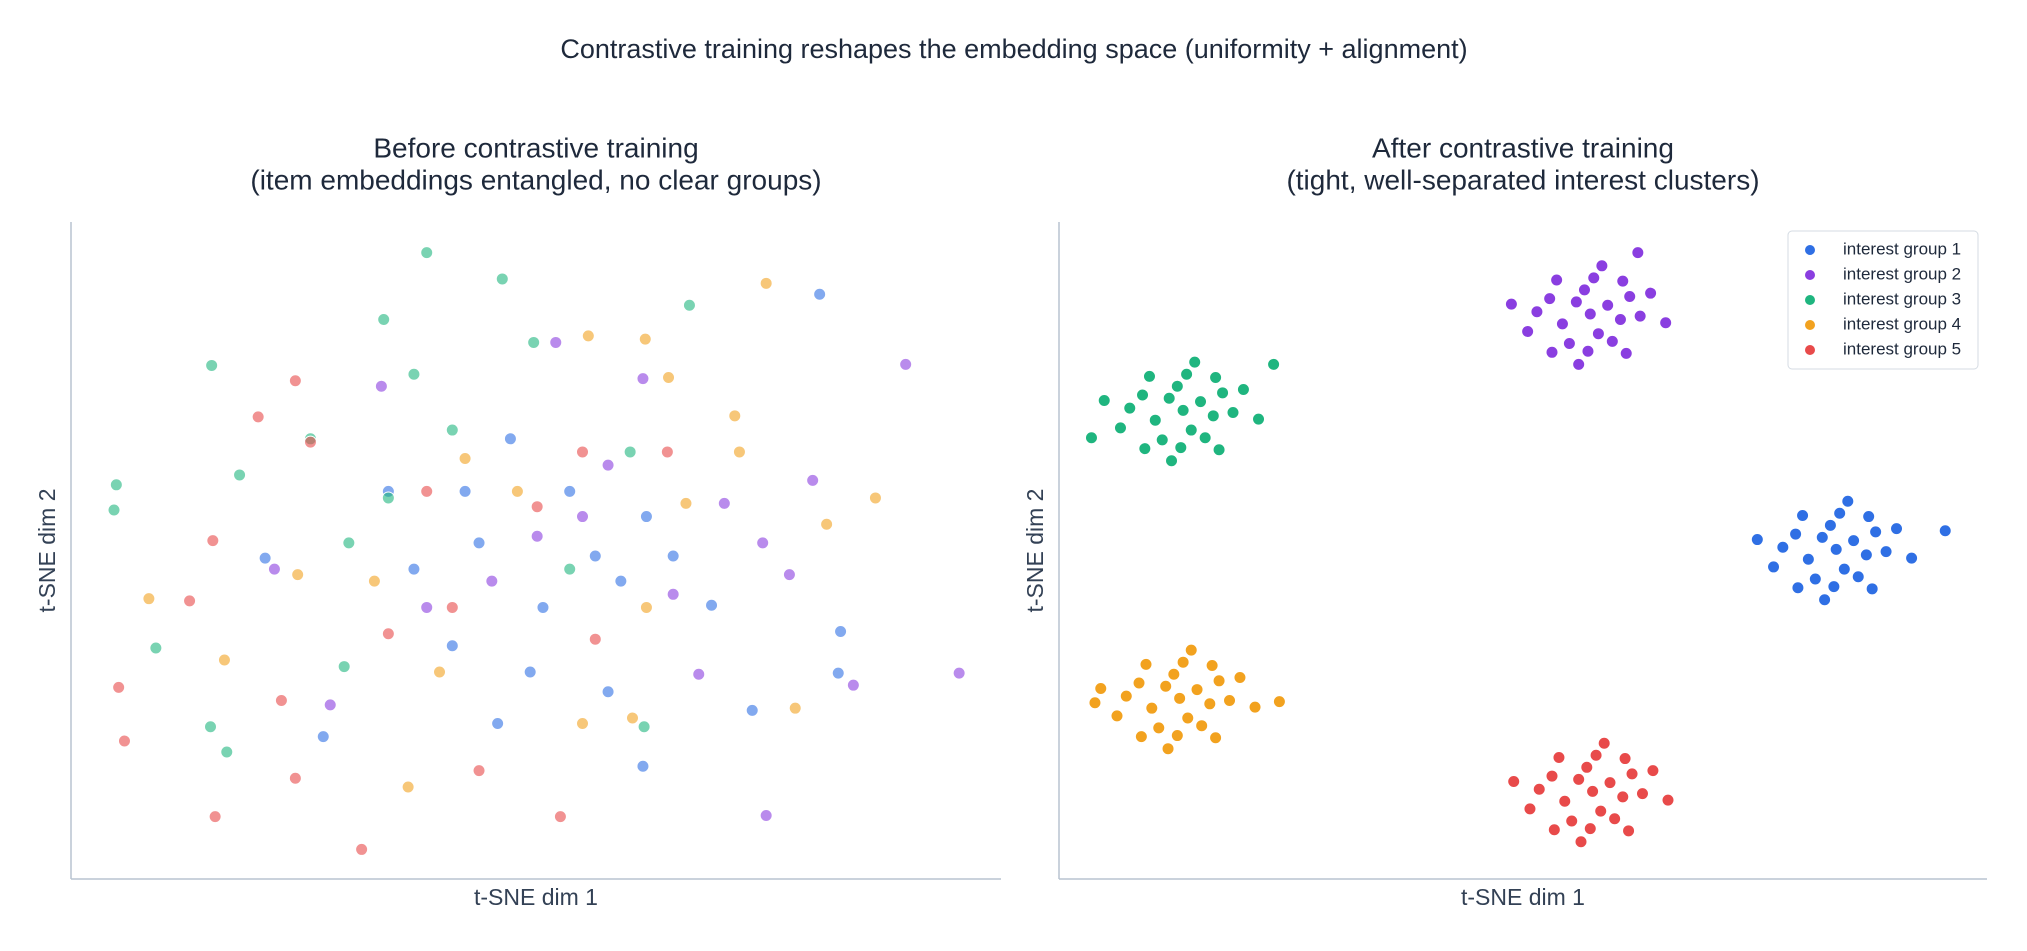  I want to click on x-axis-label: t-SNE dim 1, so click(1523, 897).